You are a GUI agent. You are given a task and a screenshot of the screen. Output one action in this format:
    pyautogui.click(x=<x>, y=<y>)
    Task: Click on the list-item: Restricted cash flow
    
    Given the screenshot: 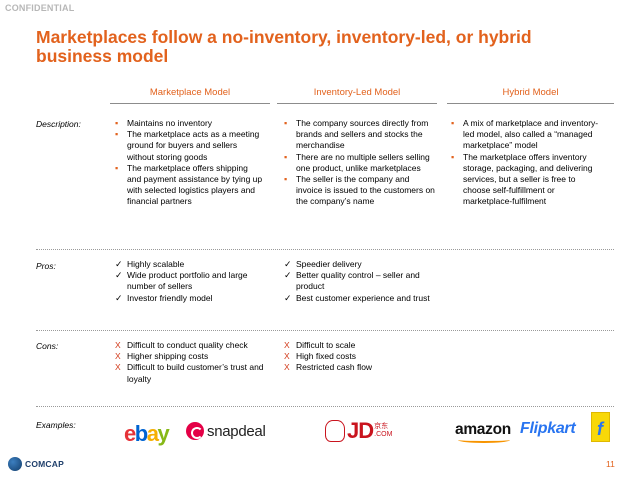 What is the action you would take?
    pyautogui.click(x=359, y=367)
    